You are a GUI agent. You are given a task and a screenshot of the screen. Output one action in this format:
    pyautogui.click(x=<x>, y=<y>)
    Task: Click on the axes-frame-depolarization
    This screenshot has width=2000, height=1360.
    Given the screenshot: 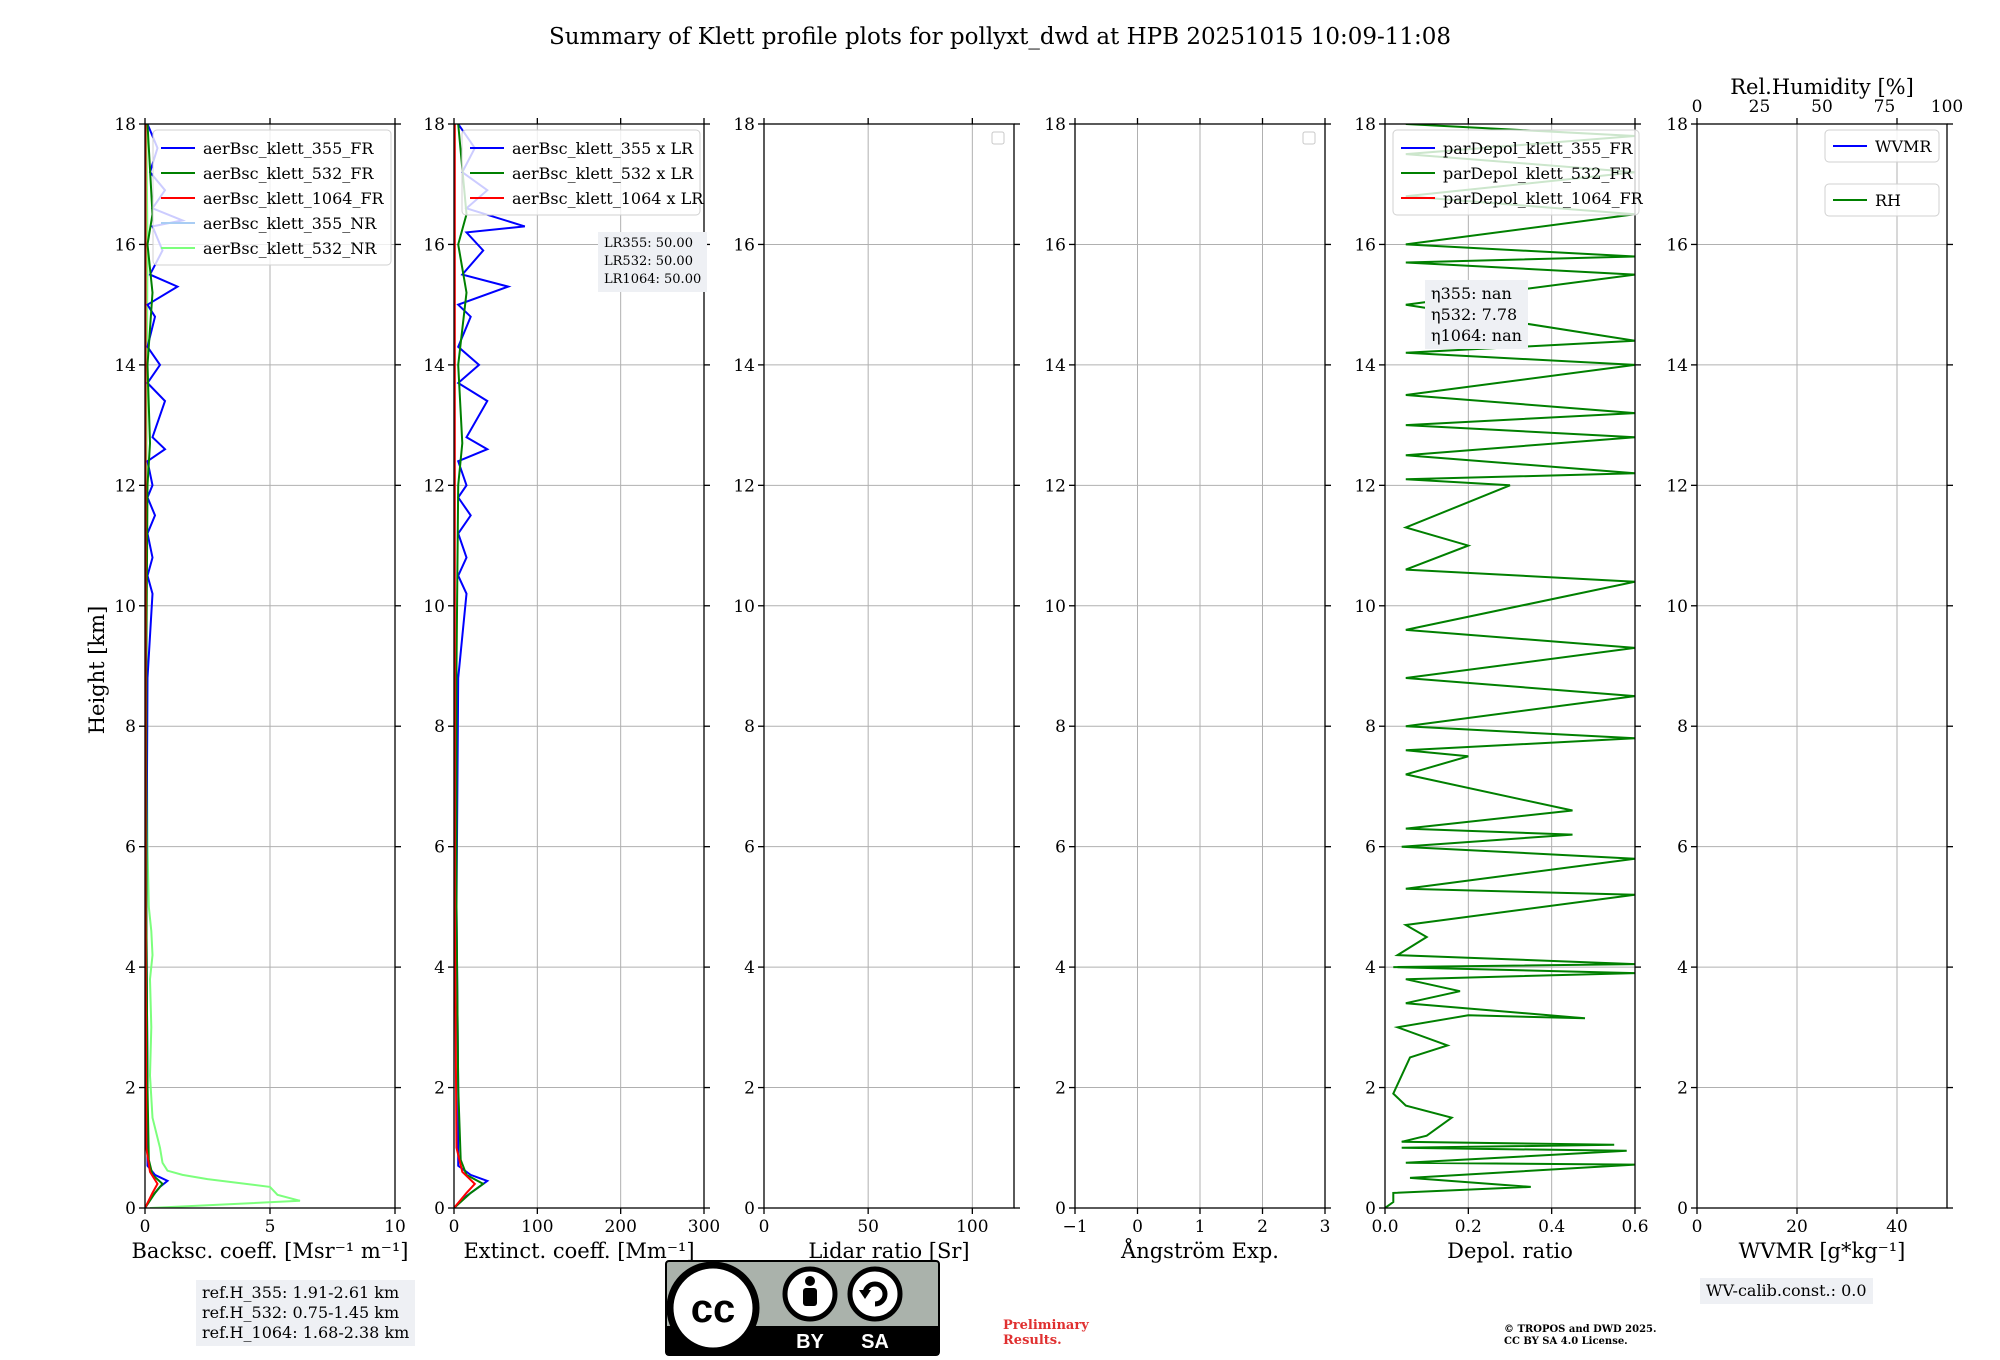 What is the action you would take?
    pyautogui.click(x=1510, y=666)
    